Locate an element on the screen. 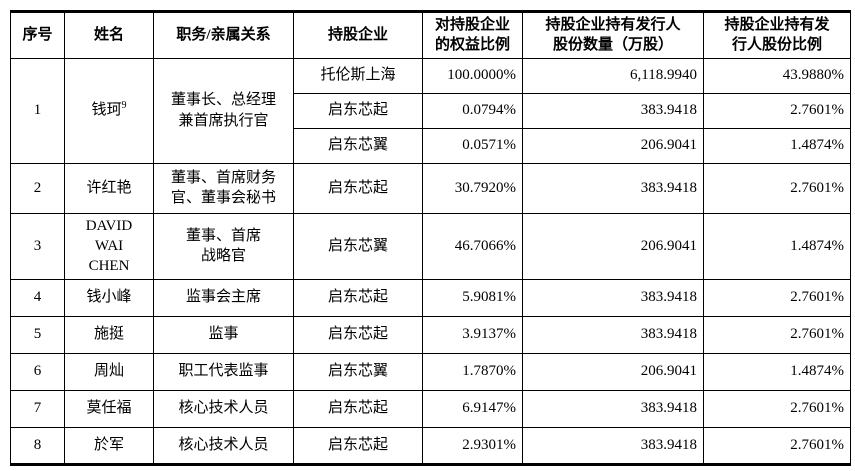  table-row: 启东芯起 0.0794% 383.9418 2.7601% is located at coordinates (431, 110).